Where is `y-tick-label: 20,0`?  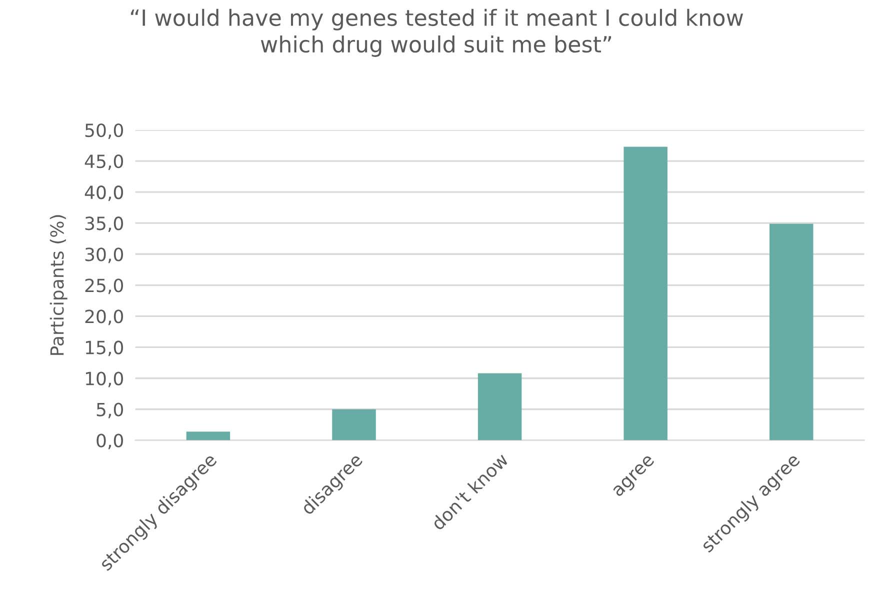 y-tick-label: 20,0 is located at coordinates (104, 318).